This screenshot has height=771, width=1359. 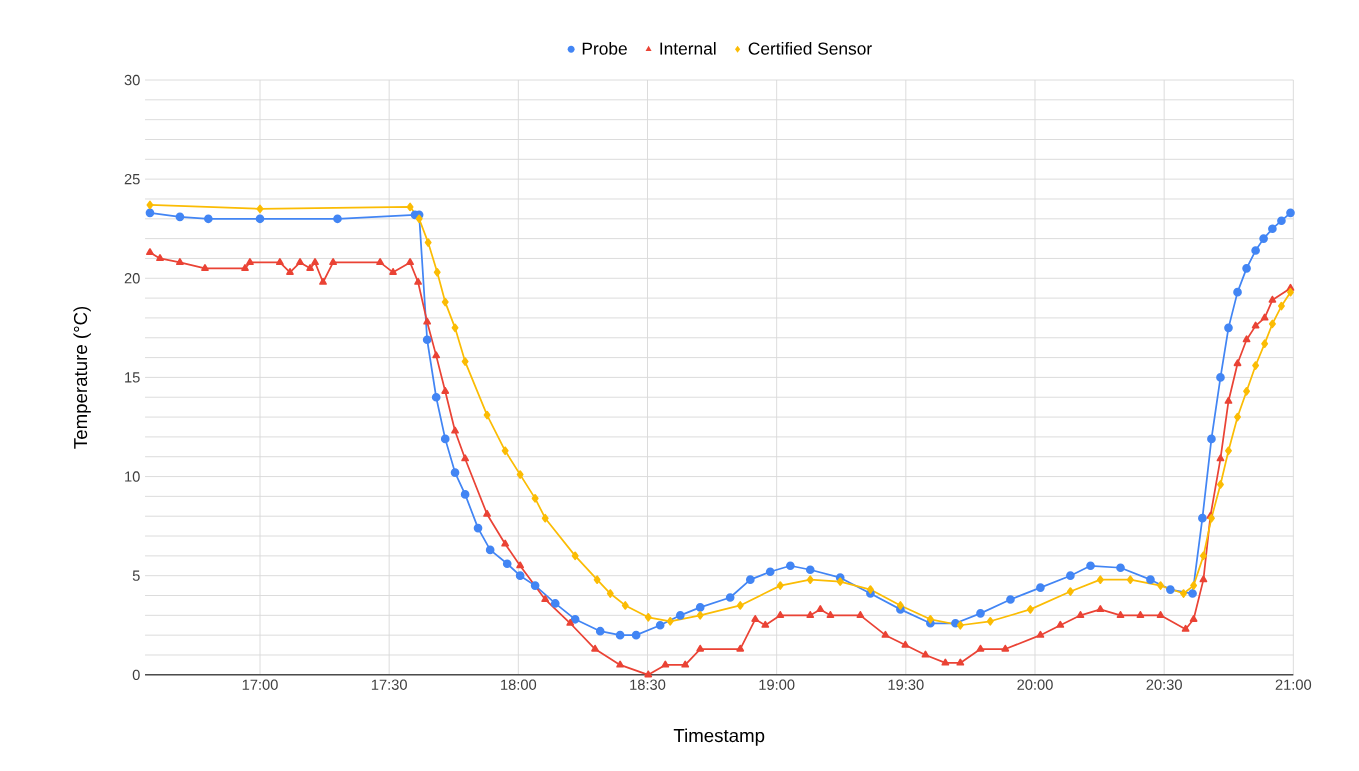 I want to click on x-tick-label: 18:30, so click(x=648, y=684).